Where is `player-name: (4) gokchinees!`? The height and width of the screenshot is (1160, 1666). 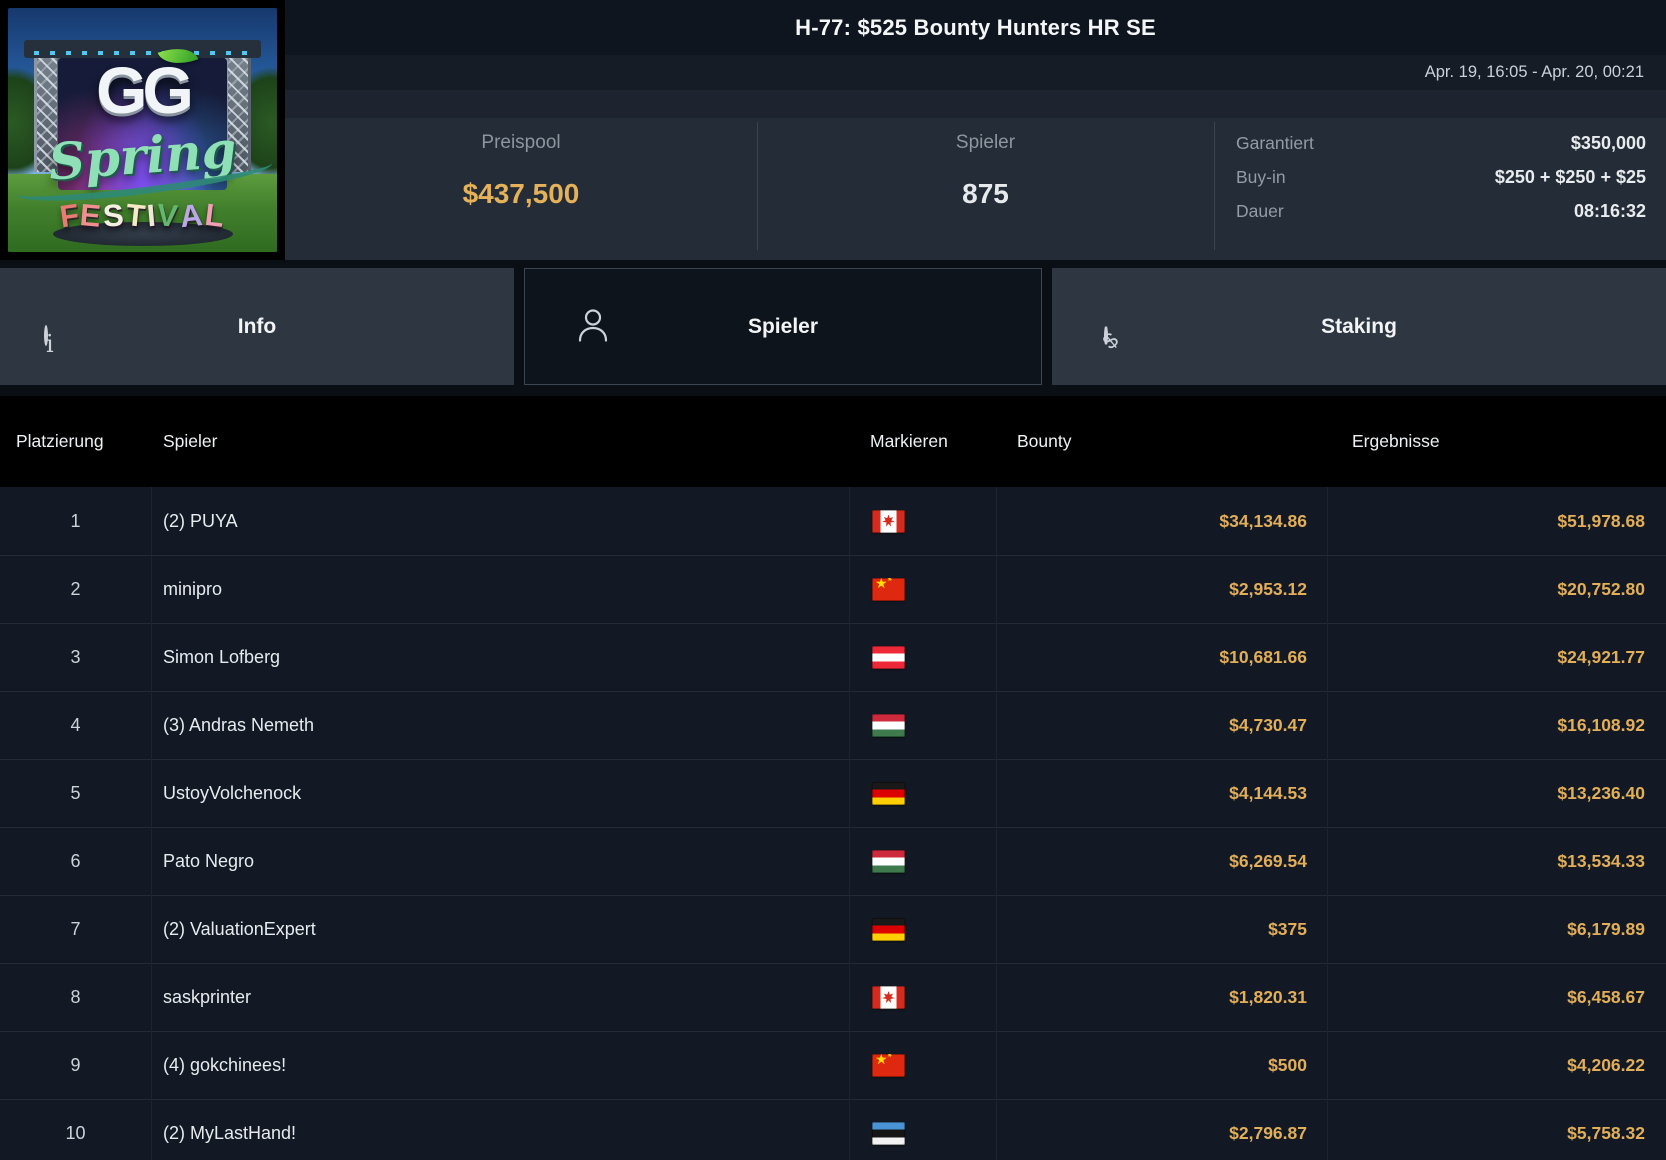
player-name: (4) gokchinees! is located at coordinates (501, 1065).